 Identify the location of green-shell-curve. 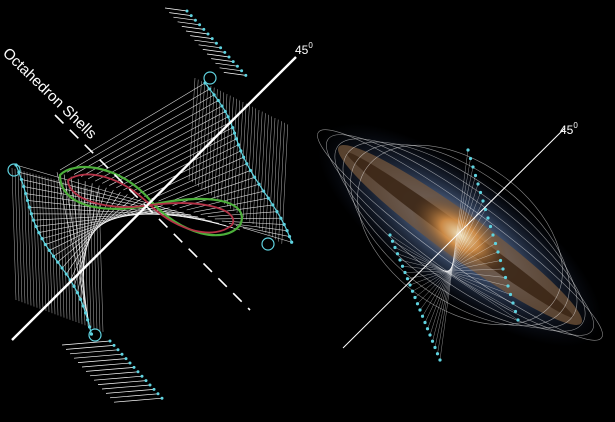
(150, 201).